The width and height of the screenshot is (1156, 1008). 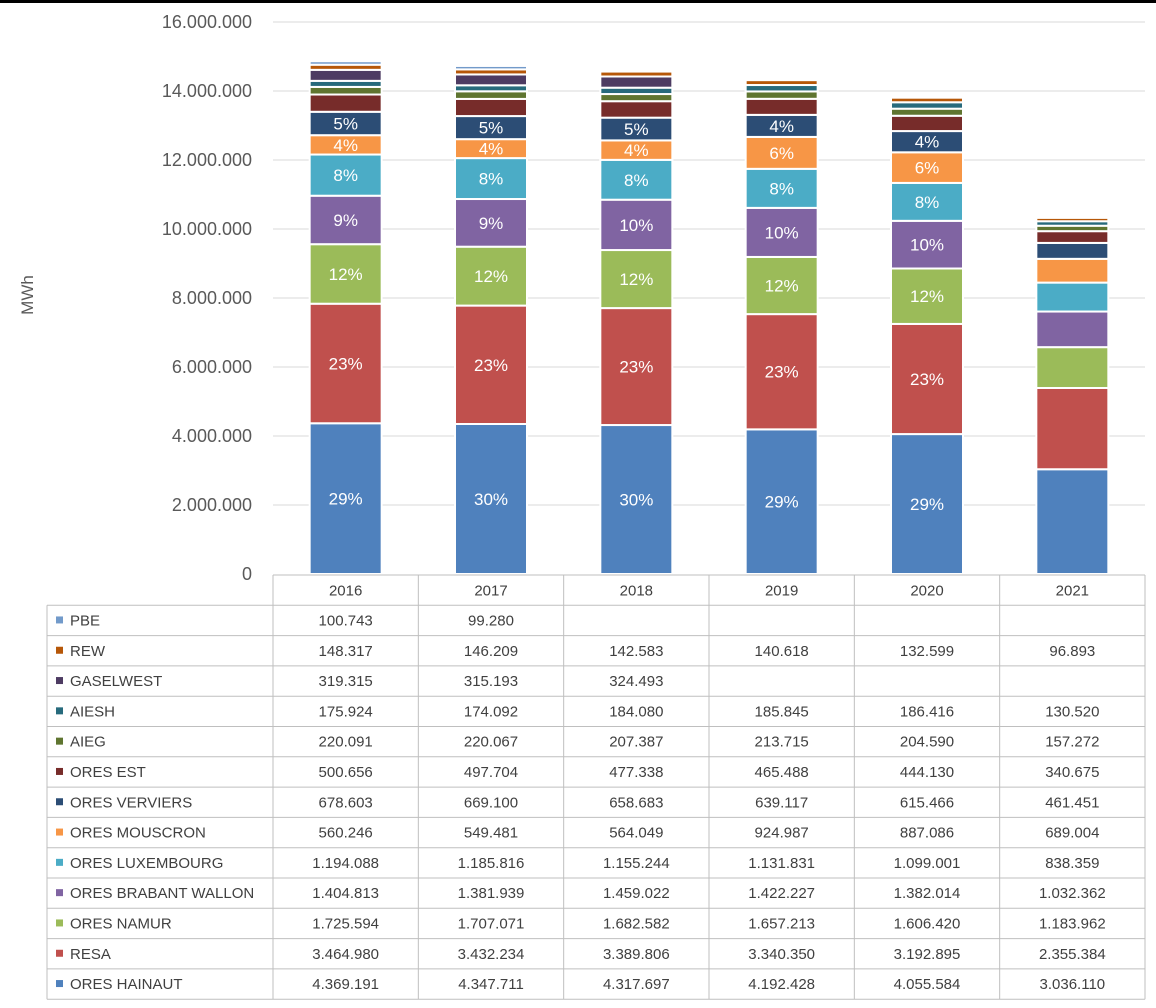 I want to click on category-label: 2016, so click(x=345, y=591).